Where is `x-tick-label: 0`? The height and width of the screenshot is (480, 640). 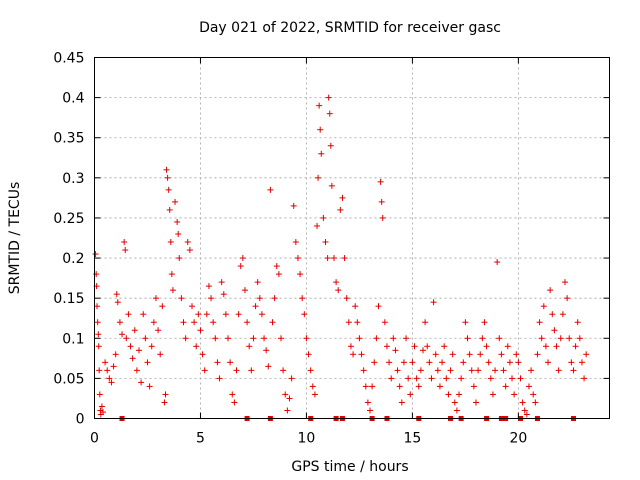
x-tick-label: 0 is located at coordinates (94, 439).